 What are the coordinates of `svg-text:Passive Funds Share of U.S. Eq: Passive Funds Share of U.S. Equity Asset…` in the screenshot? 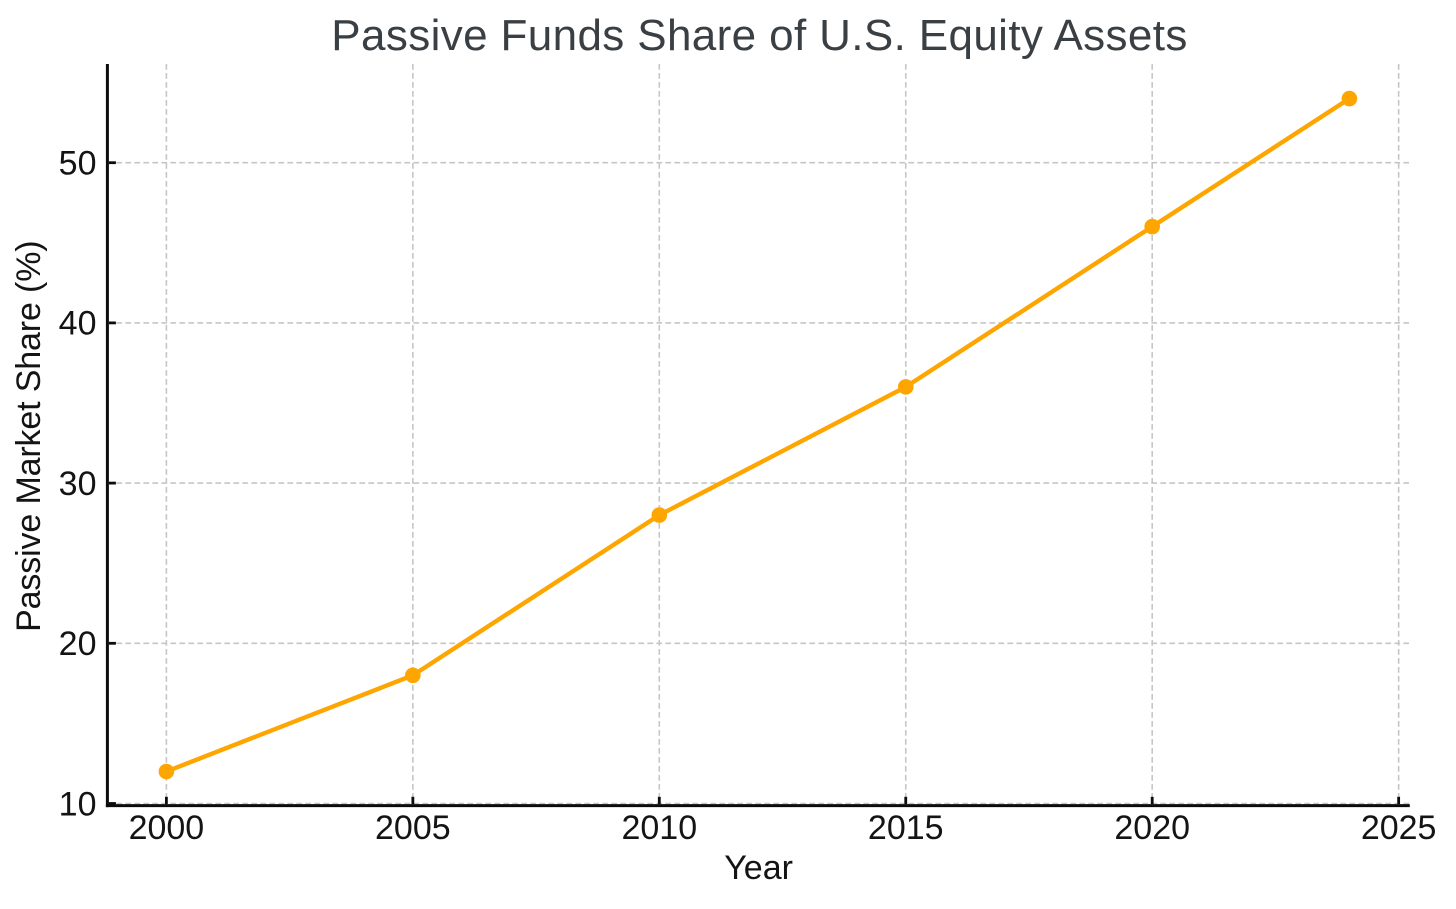 It's located at (759, 35).